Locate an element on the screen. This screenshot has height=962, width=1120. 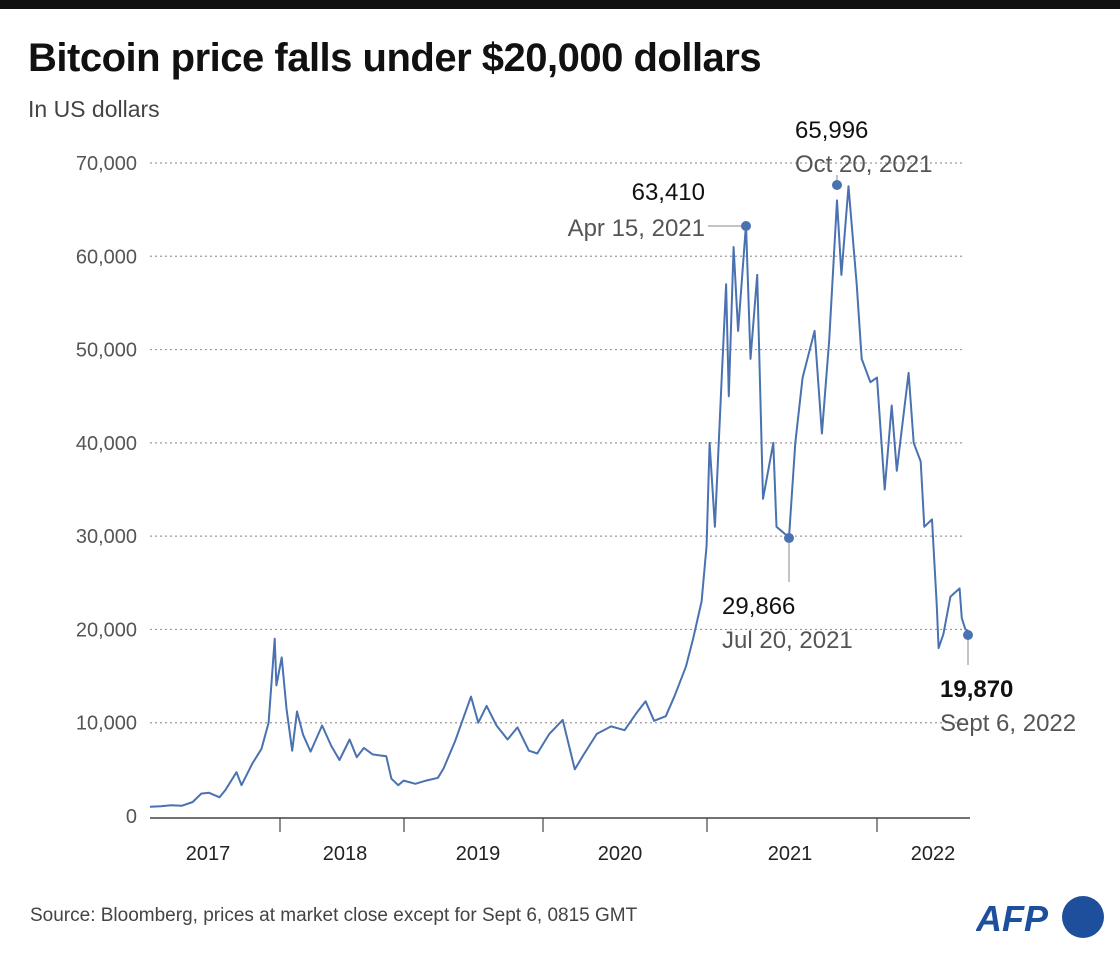
annotation-value: 63,410 is located at coordinates (668, 192).